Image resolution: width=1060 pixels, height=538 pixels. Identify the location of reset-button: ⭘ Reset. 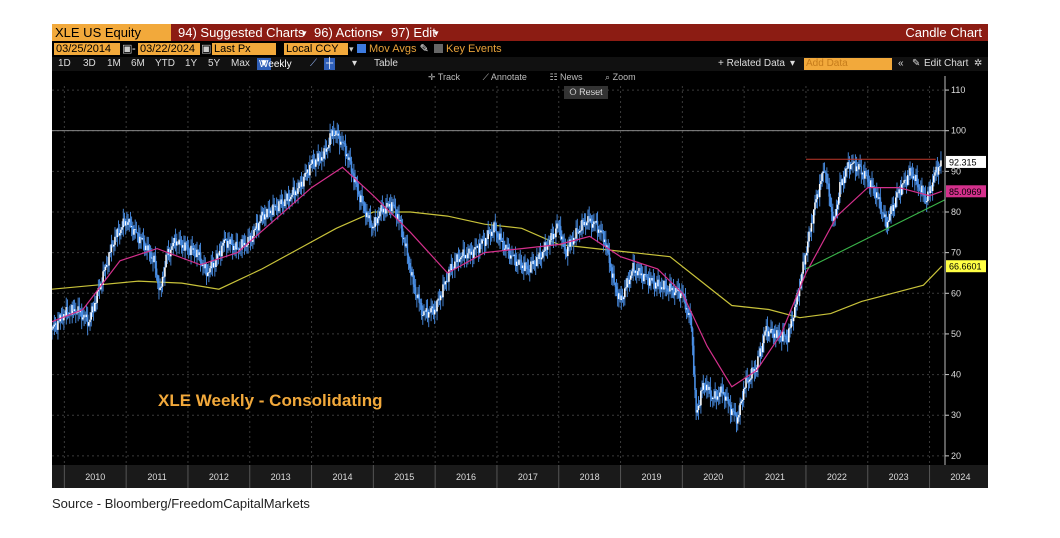
(586, 92).